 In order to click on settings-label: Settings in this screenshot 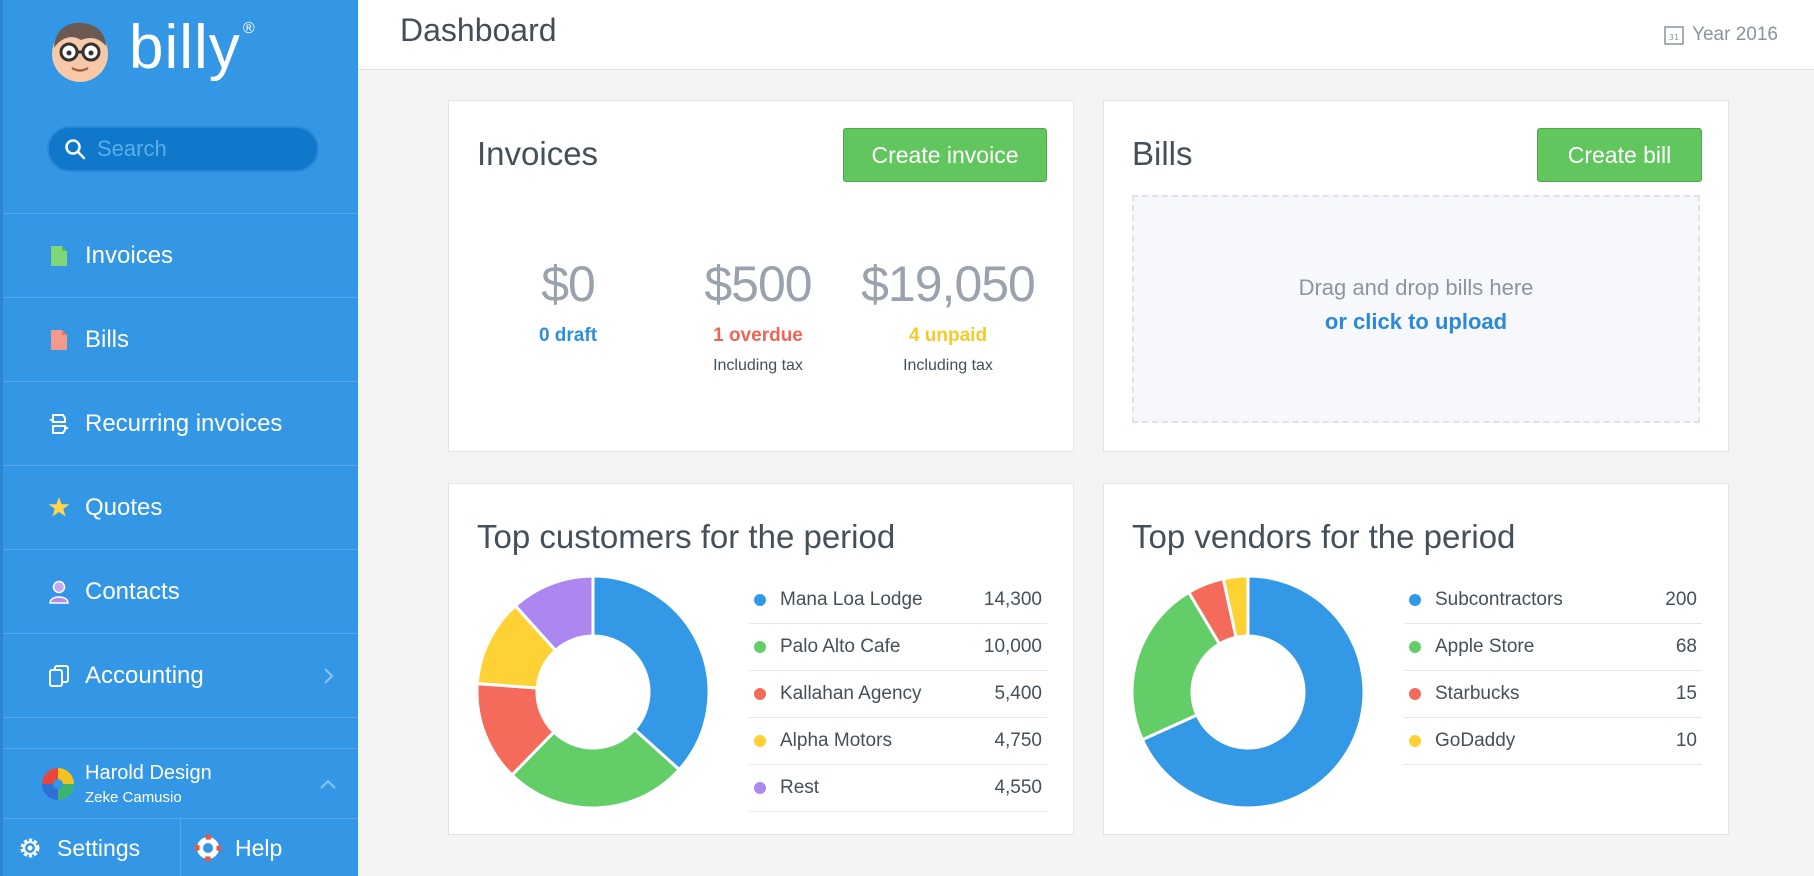, I will do `click(99, 847)`.